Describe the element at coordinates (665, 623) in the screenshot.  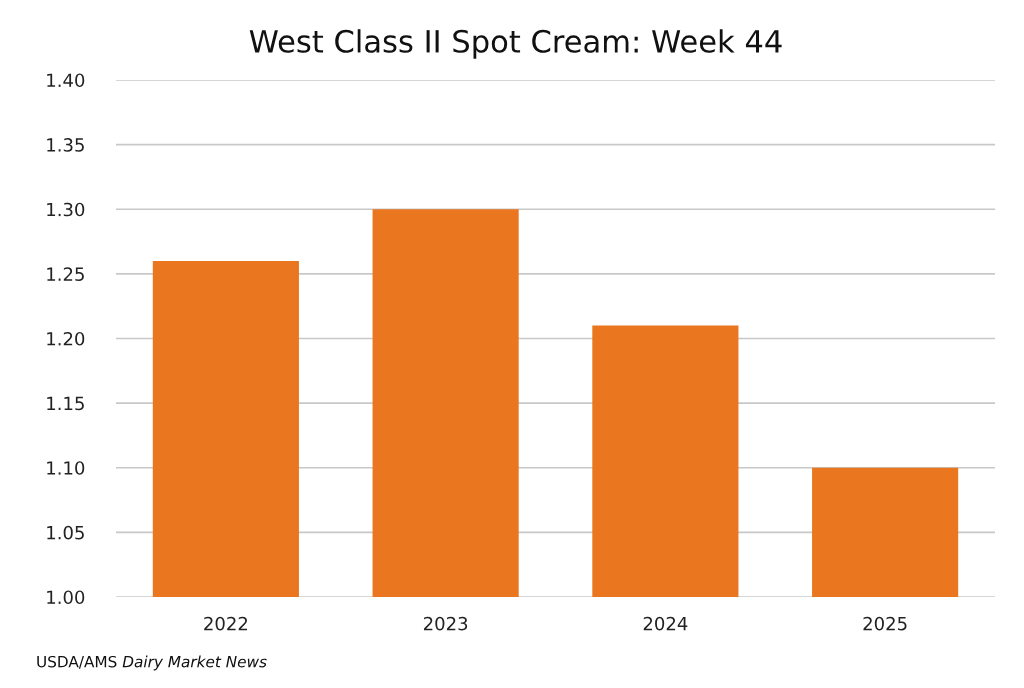
I see `x-tick-label: 2024` at that location.